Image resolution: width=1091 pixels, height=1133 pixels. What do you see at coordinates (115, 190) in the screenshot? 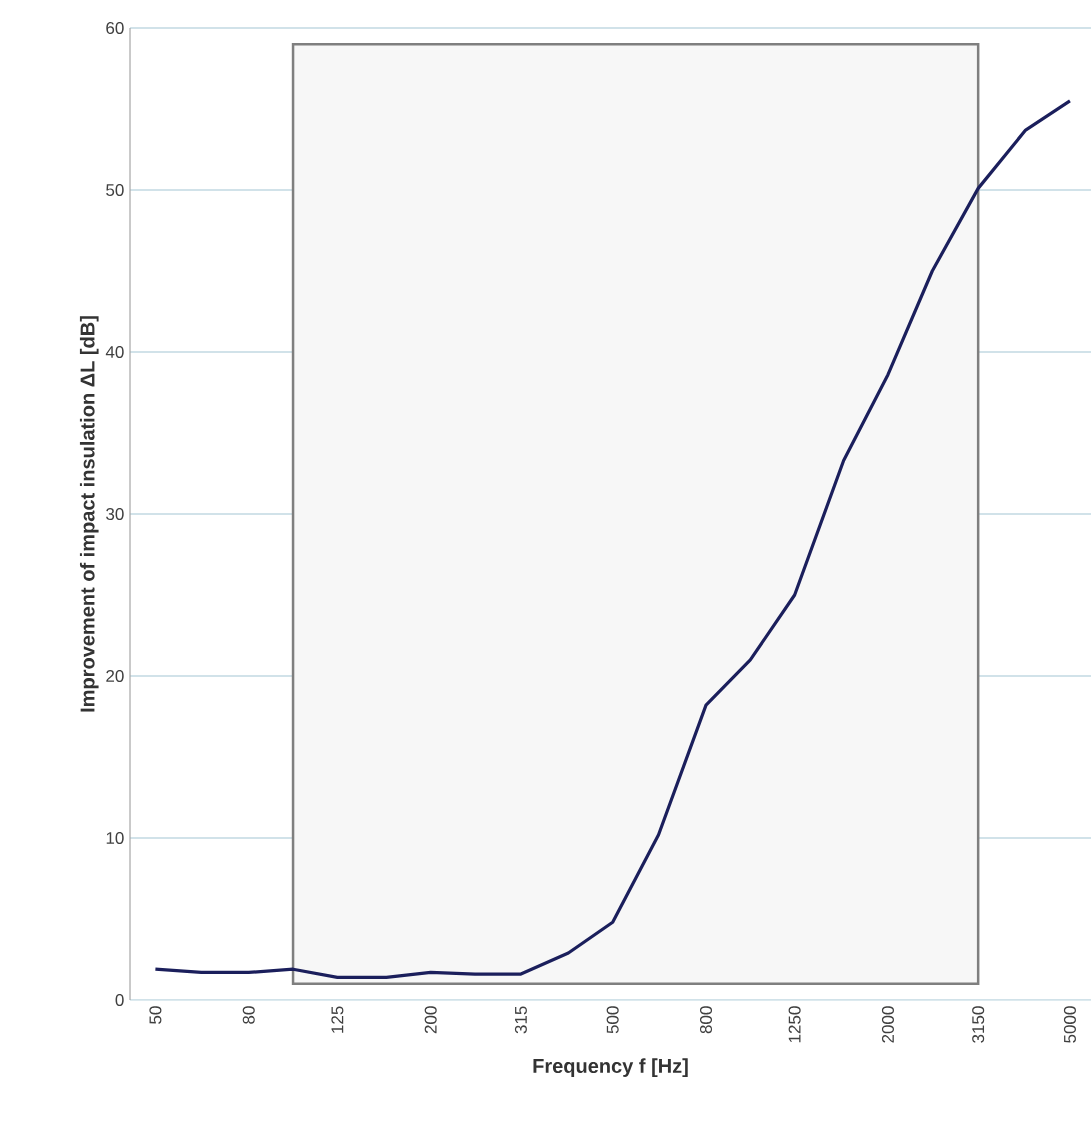
I see `y-tick-label: 50` at bounding box center [115, 190].